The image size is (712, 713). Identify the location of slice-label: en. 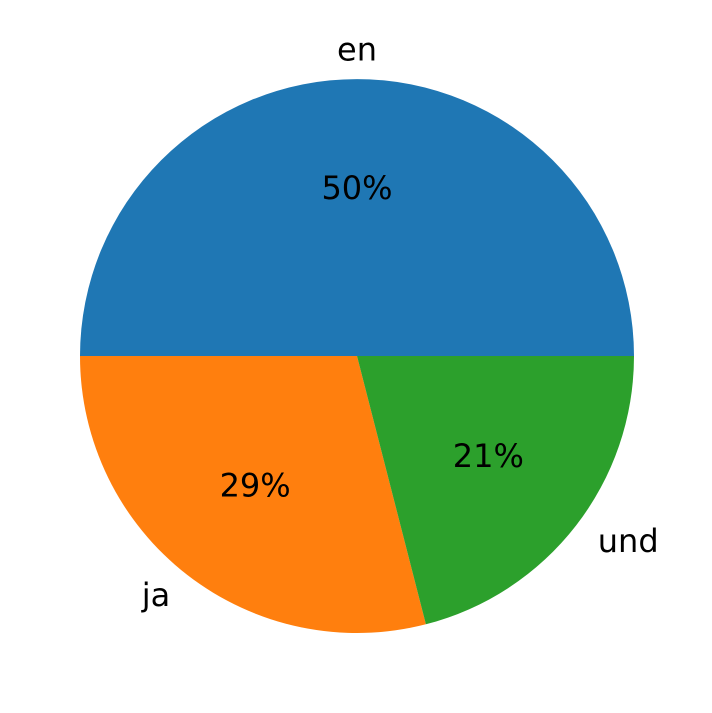
(357, 49).